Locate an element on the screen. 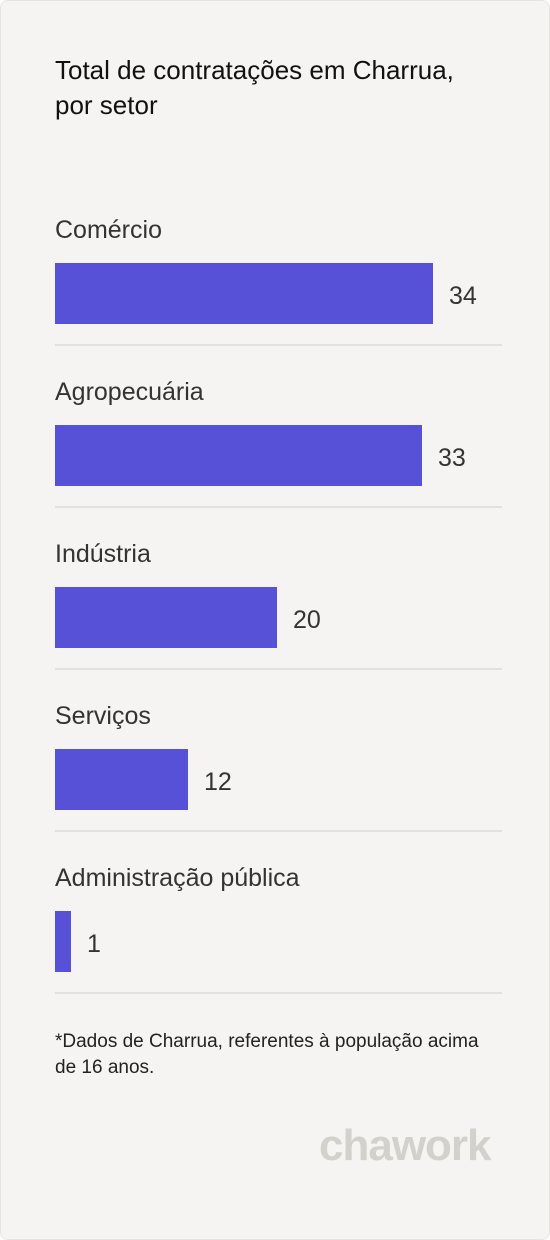 Image resolution: width=550 pixels, height=1240 pixels. bar-row: Agropecuária 33 is located at coordinates (278, 444).